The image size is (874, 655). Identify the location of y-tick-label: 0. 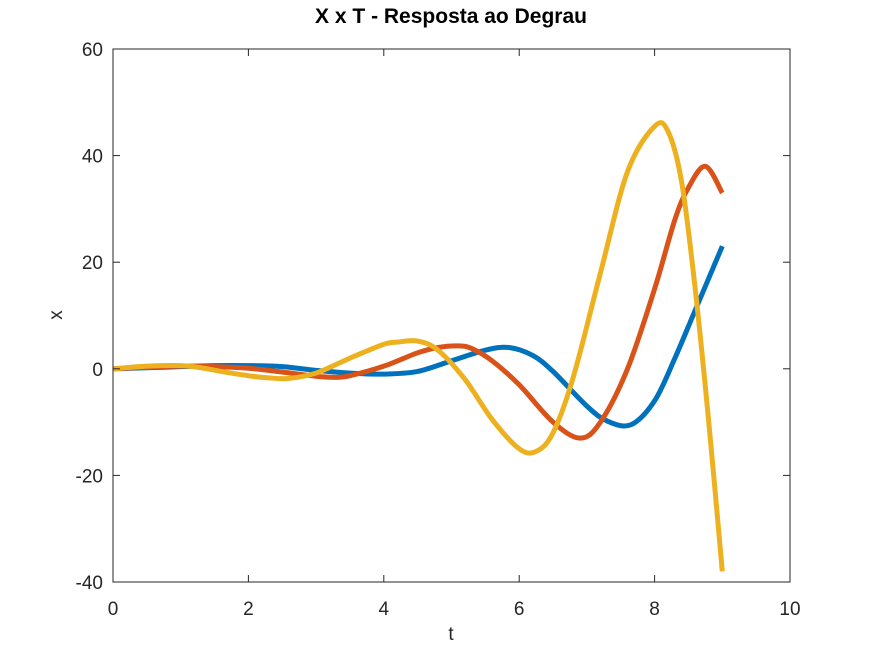
(97, 370).